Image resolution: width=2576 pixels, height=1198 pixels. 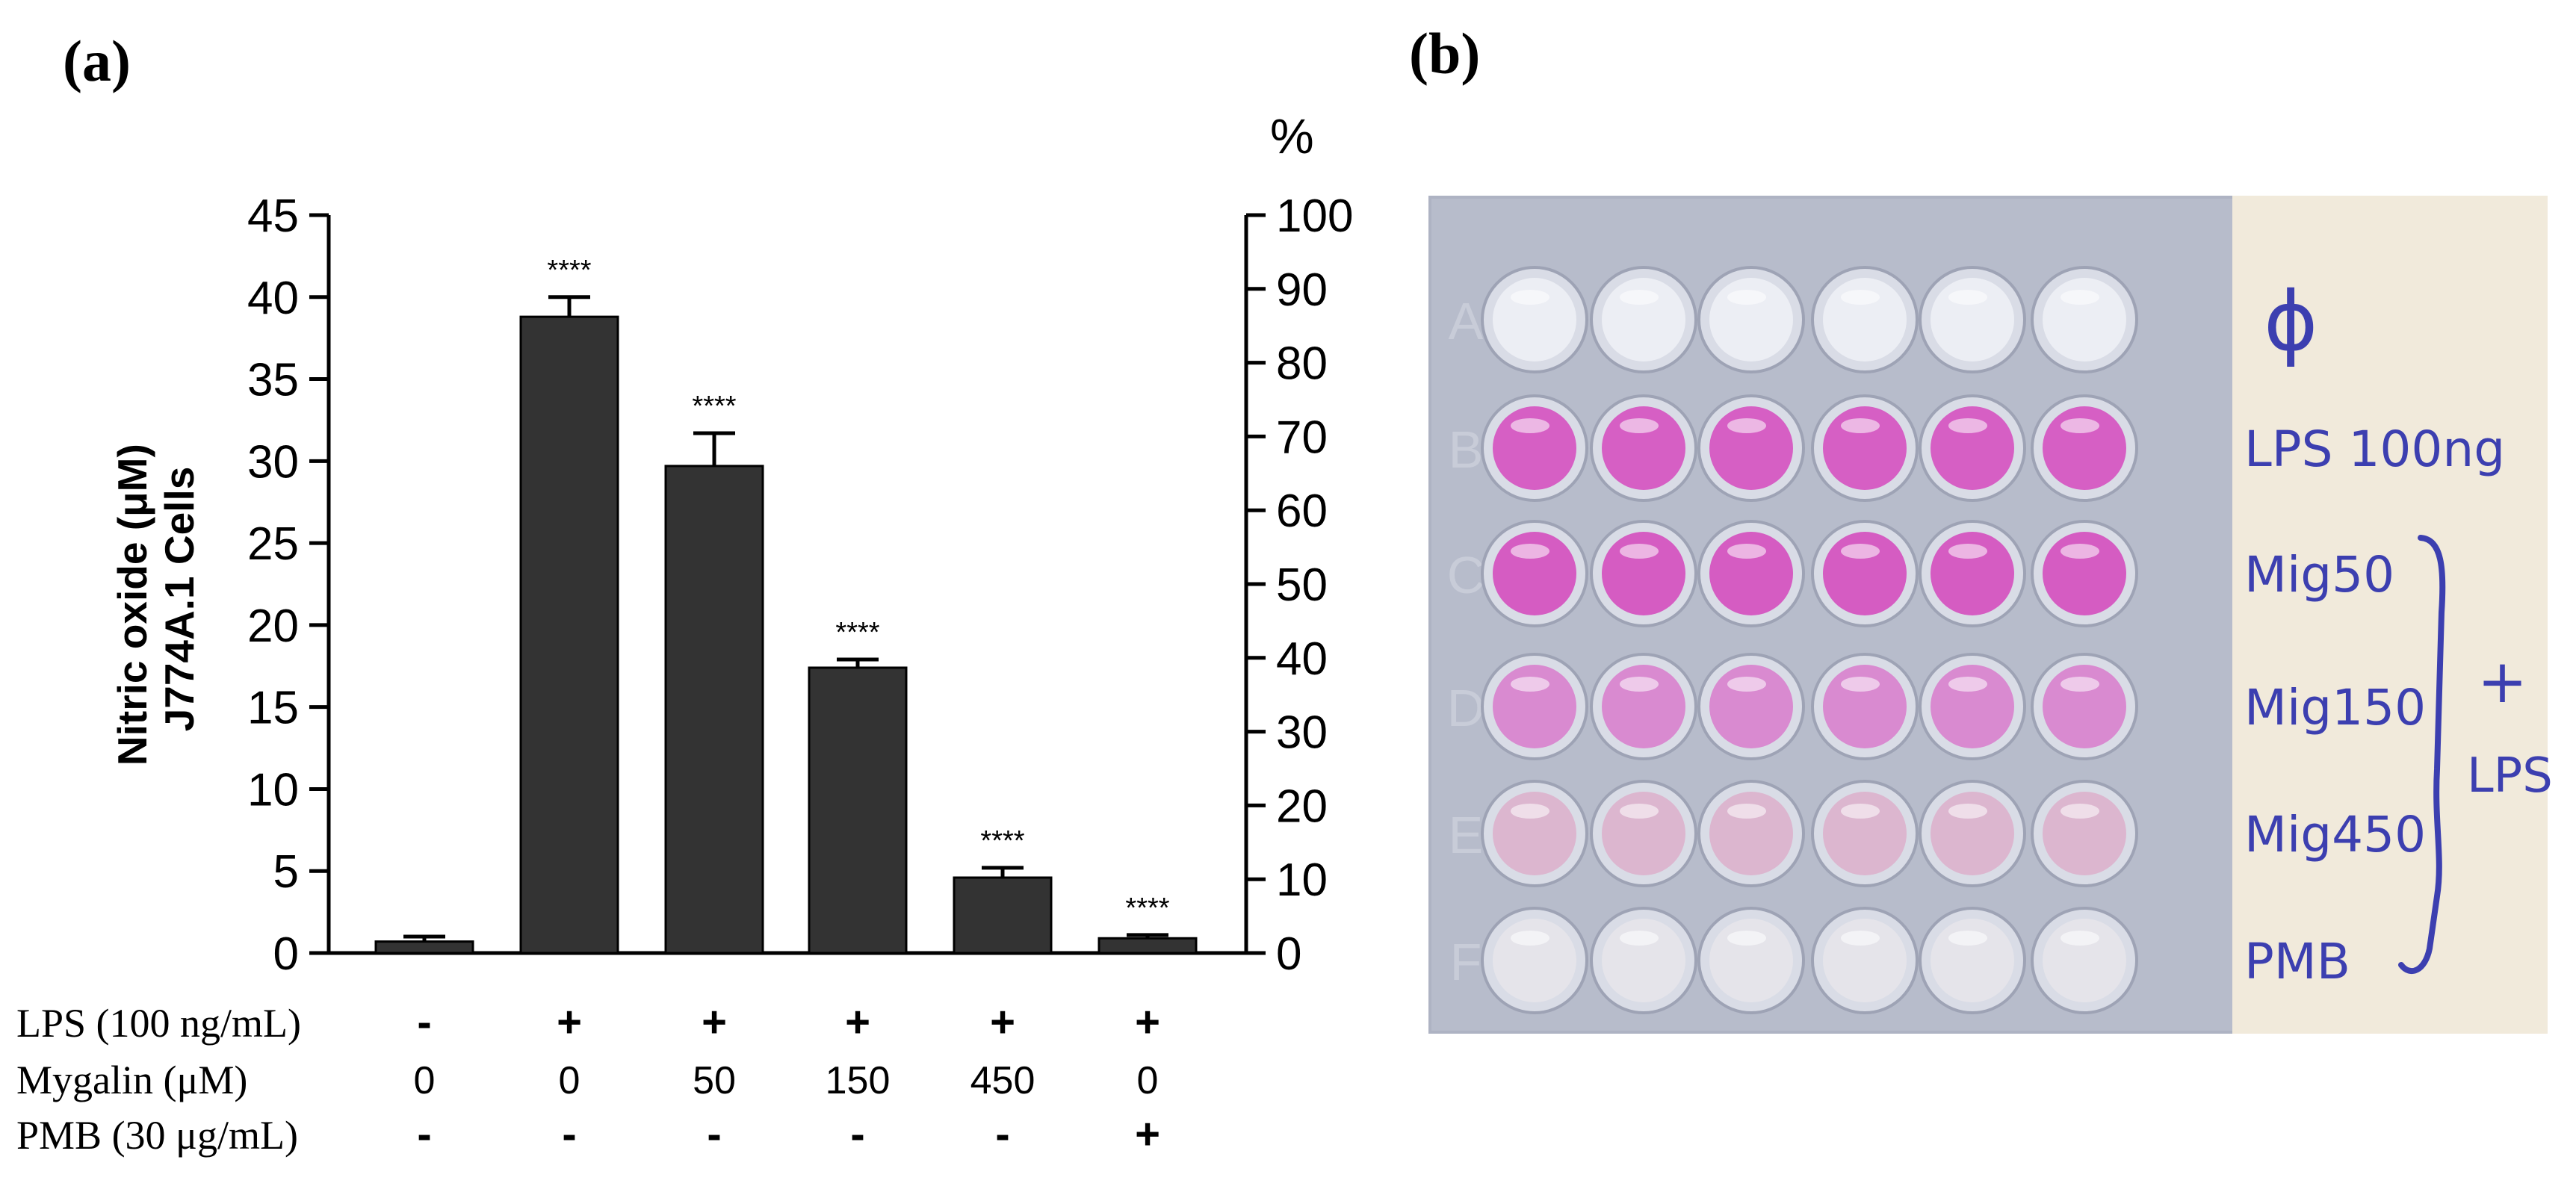 I want to click on y2-tick-label: 80, so click(x=1302, y=364).